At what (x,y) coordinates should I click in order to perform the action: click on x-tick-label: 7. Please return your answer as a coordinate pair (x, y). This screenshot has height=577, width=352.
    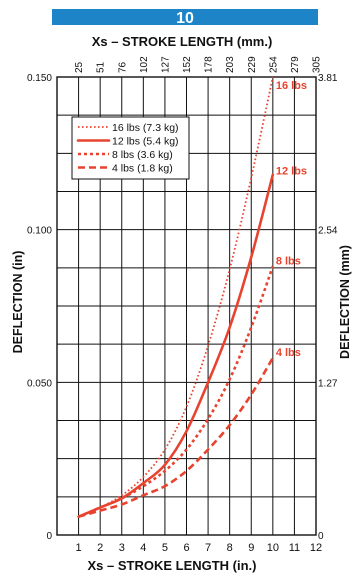
    Looking at the image, I should click on (208, 548).